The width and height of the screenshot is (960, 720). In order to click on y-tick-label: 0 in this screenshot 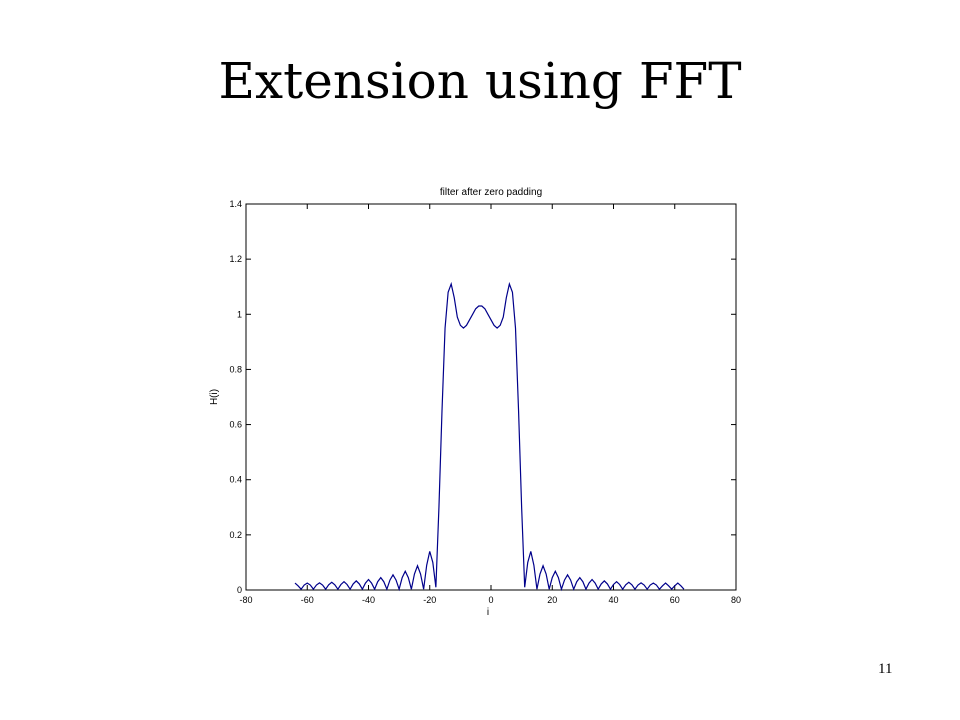, I will do `click(239, 590)`.